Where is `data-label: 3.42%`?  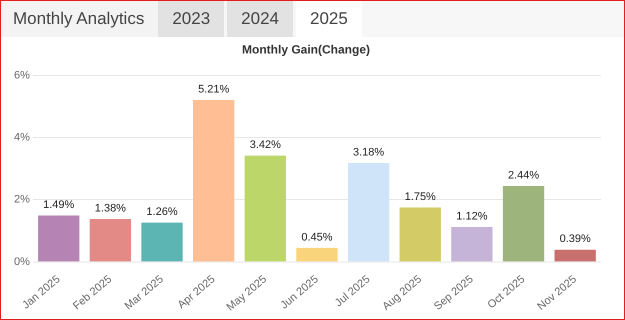
data-label: 3.42% is located at coordinates (266, 145).